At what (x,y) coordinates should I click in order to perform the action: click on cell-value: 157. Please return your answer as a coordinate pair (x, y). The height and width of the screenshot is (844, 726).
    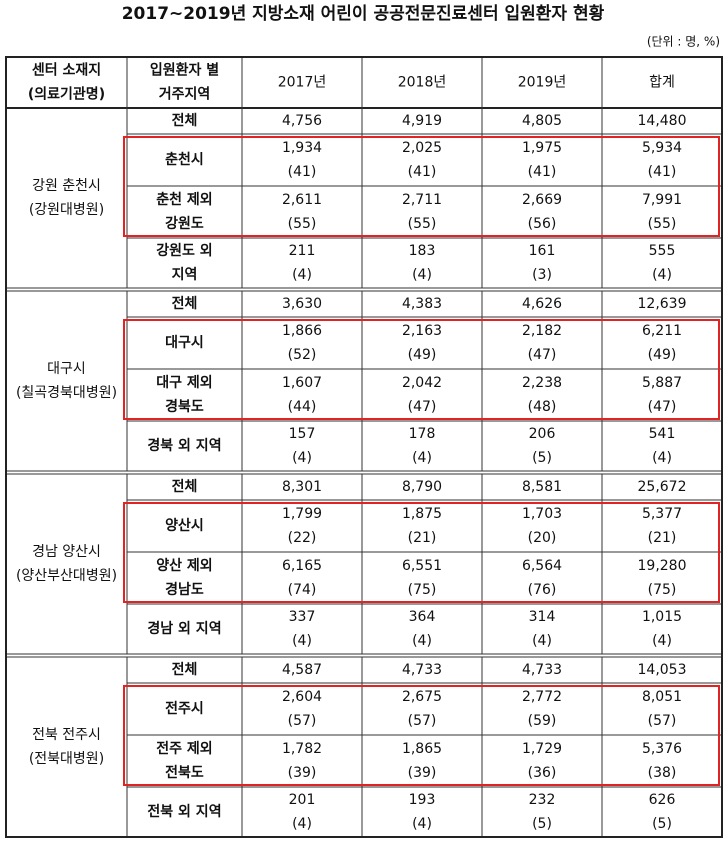
    Looking at the image, I should click on (302, 434).